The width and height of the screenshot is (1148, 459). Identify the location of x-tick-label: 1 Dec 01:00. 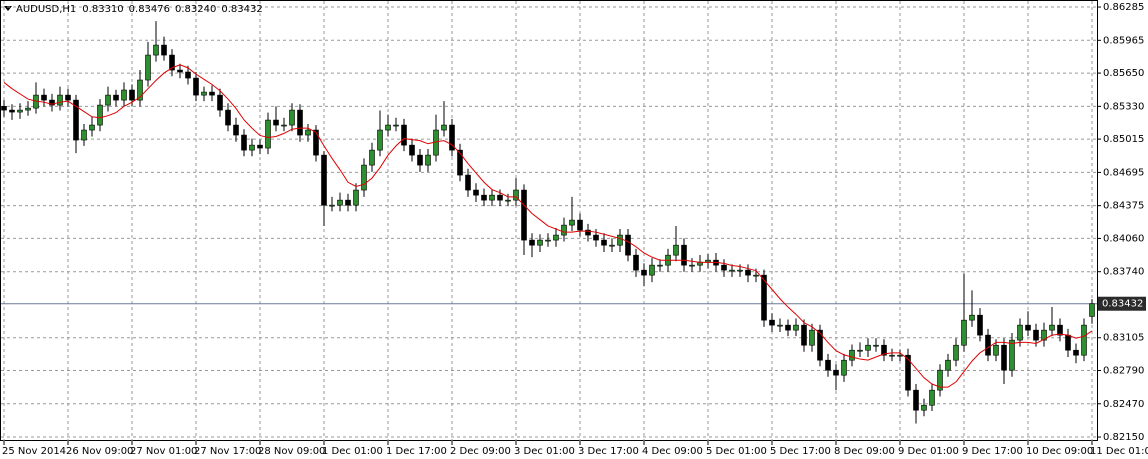
(352, 451).